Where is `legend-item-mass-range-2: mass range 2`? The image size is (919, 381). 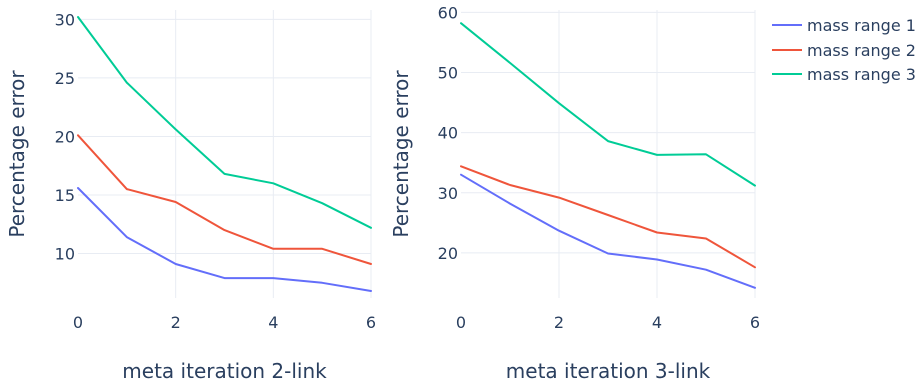 legend-item-mass-range-2: mass range 2 is located at coordinates (844, 50).